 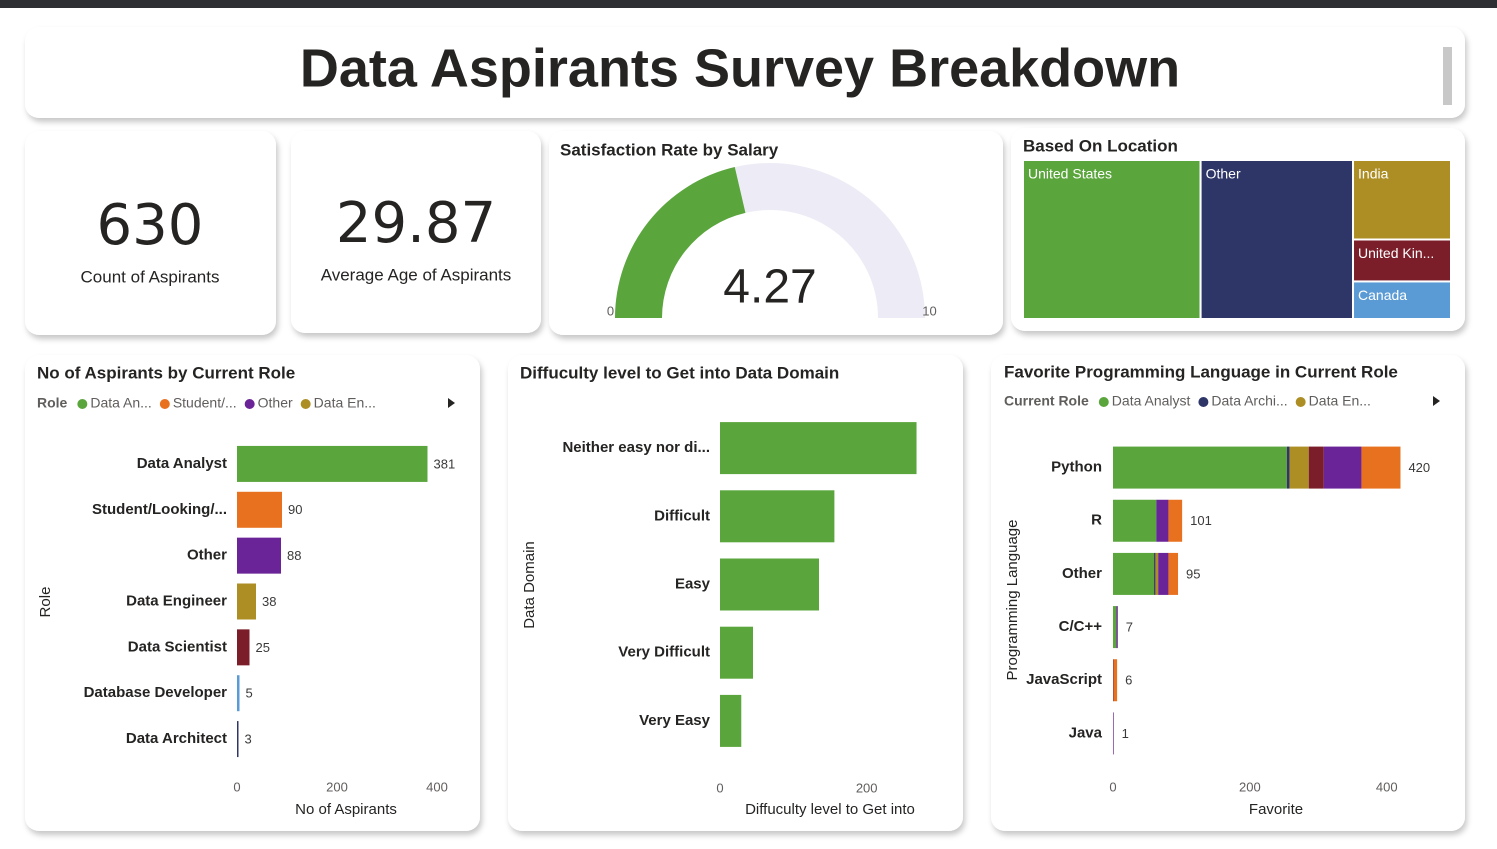 I want to click on y-axis-title: Role, so click(x=45, y=602).